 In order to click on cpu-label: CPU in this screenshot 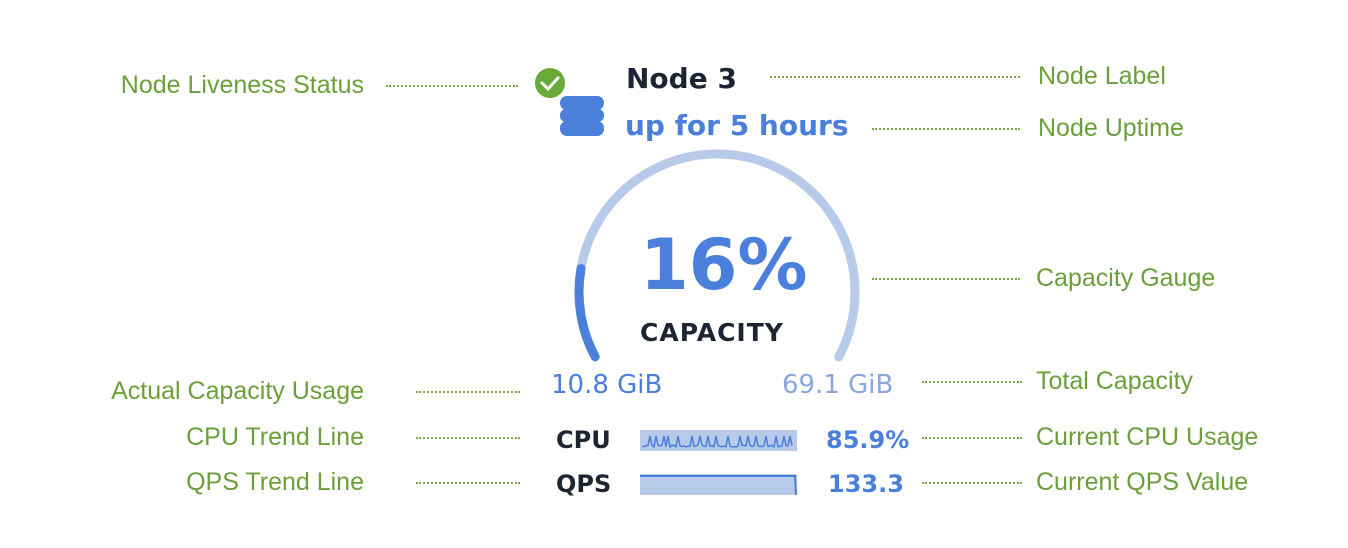, I will do `click(583, 440)`.